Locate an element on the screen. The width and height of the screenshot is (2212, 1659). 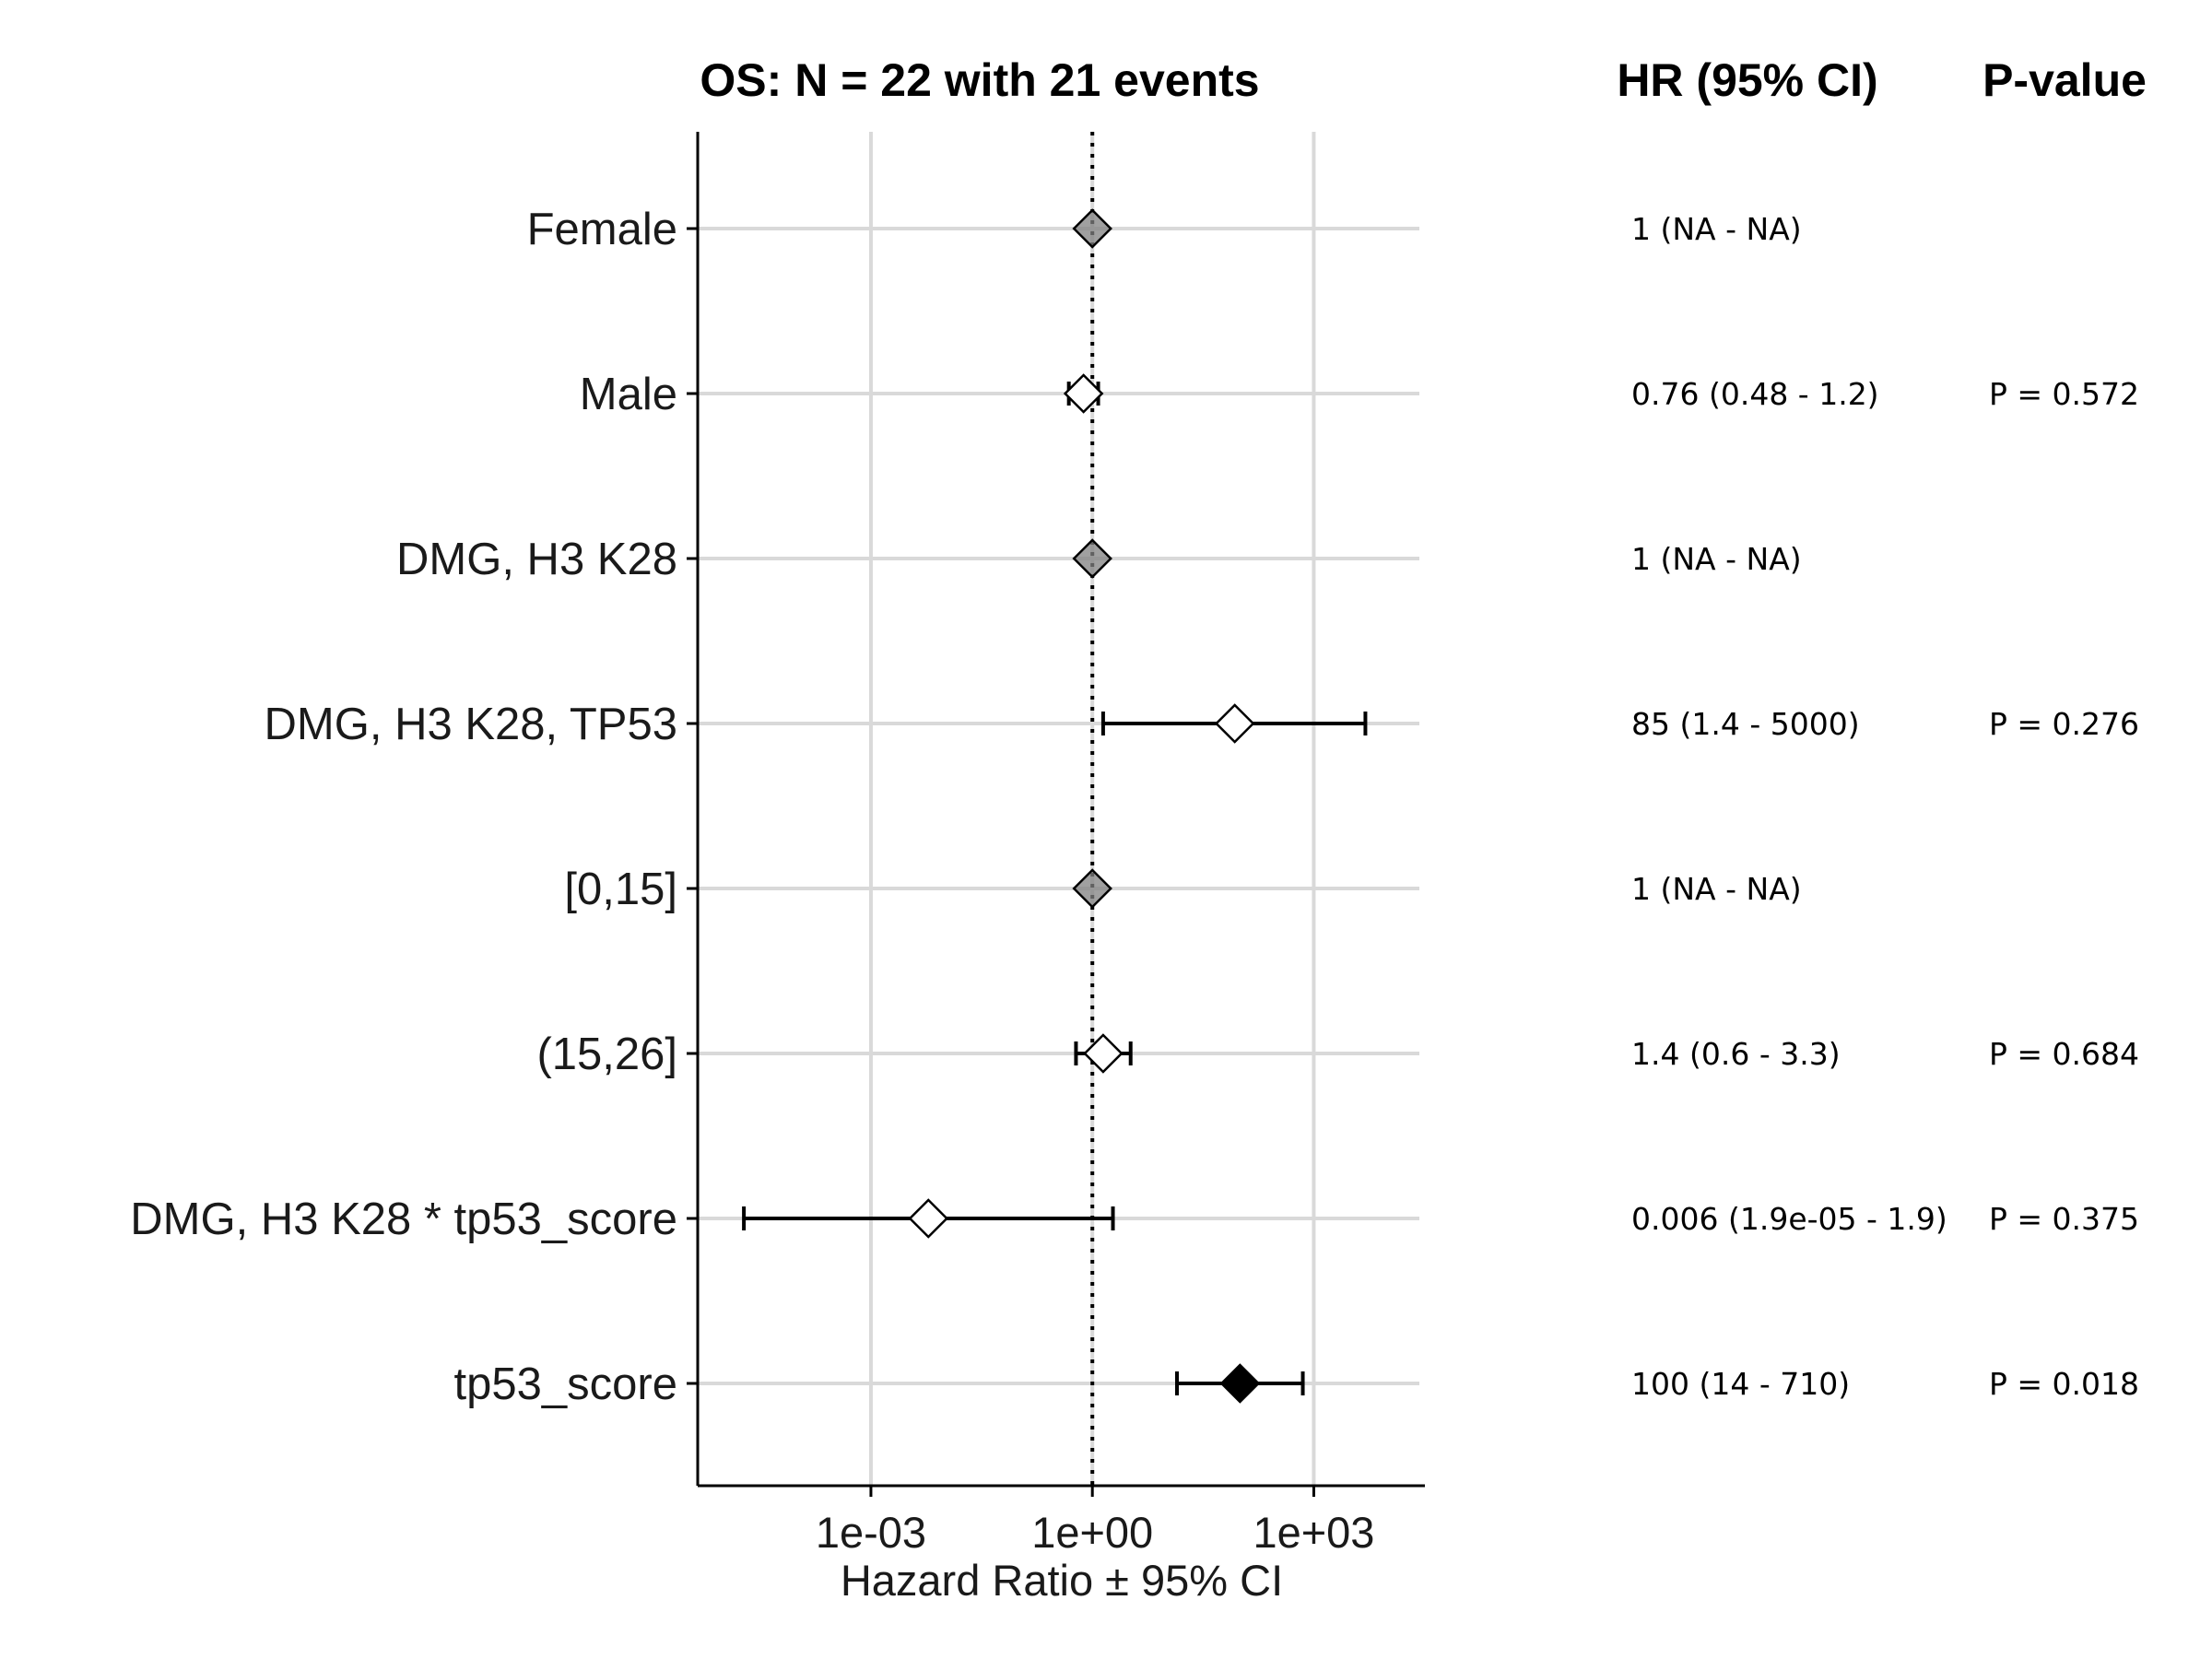
hr-ci-value: 0.006 (1.9e-05 - 1.9) is located at coordinates (1789, 1219).